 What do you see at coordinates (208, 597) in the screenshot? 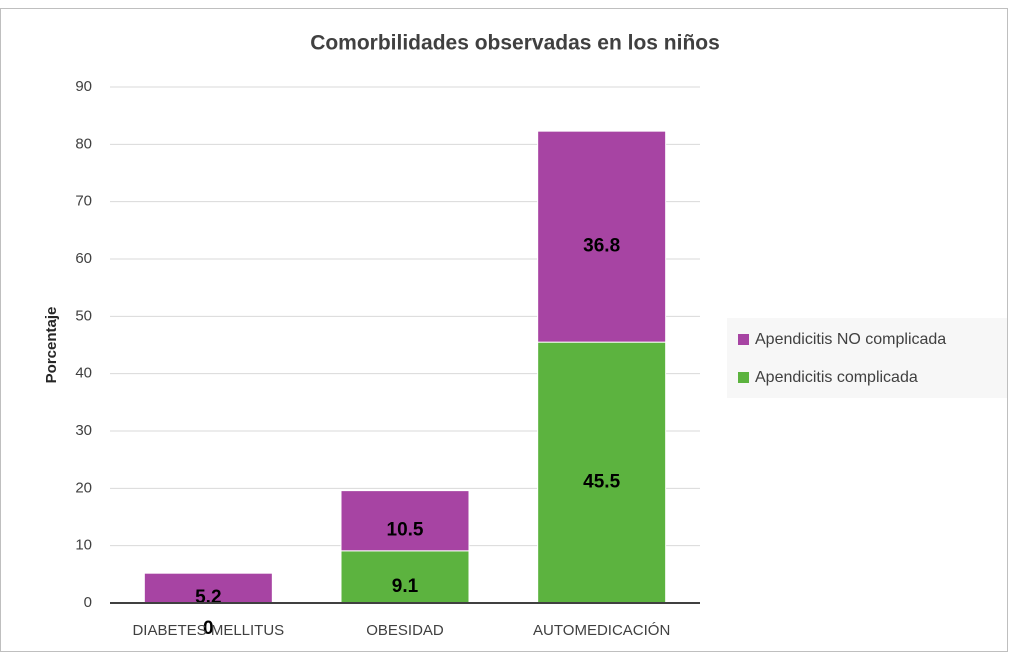
I see `data-label: 5.2` at bounding box center [208, 597].